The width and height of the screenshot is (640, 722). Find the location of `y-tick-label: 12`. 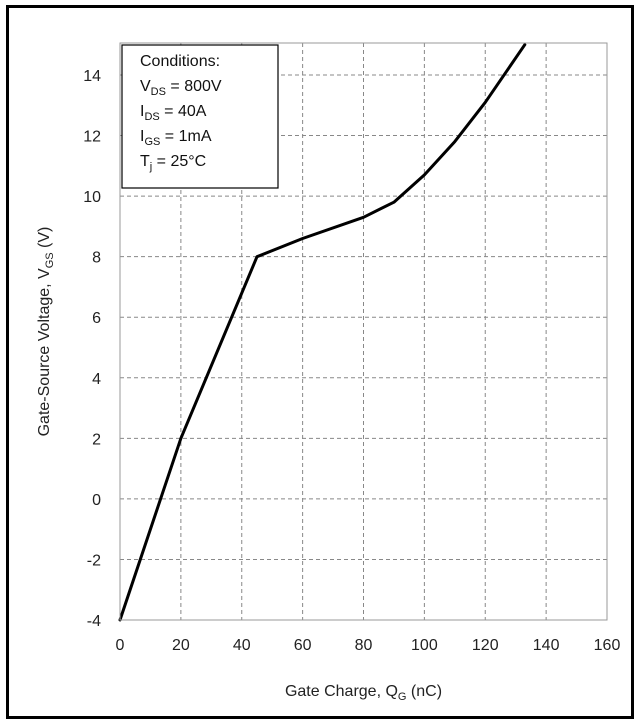

y-tick-label: 12 is located at coordinates (92, 137).